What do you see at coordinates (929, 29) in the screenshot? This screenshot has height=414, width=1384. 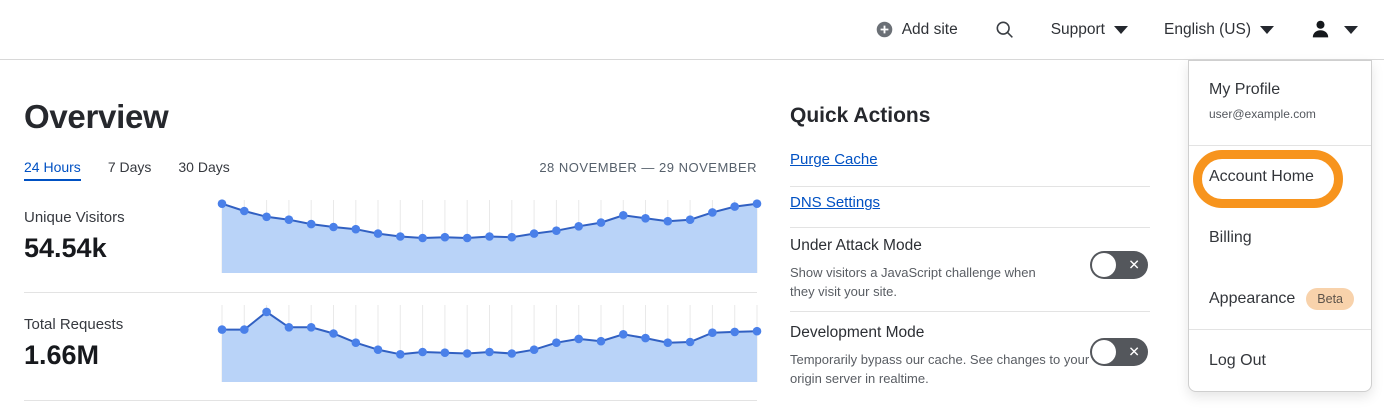 I see `add-site-label: Add site` at bounding box center [929, 29].